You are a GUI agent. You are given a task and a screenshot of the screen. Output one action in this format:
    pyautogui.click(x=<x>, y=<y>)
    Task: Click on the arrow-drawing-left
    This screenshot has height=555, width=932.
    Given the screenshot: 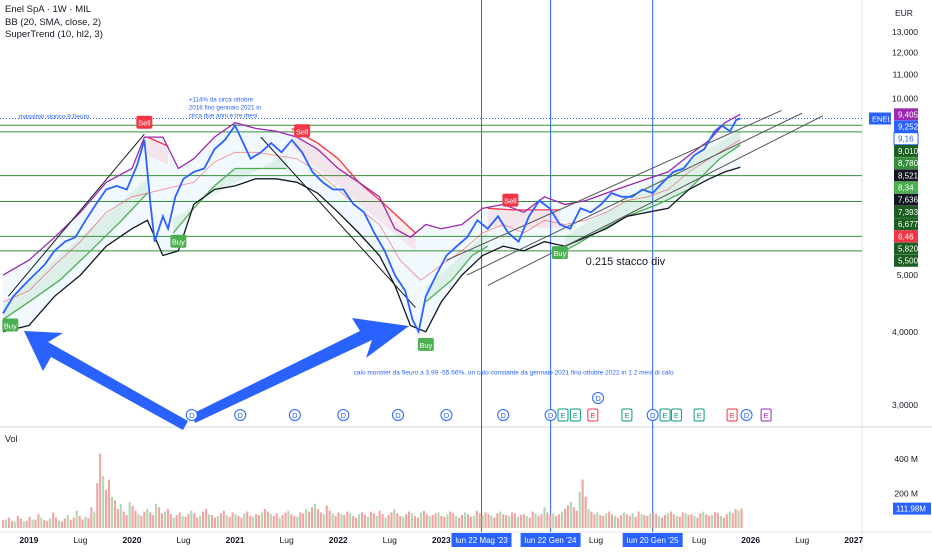 What is the action you would take?
    pyautogui.click(x=106, y=380)
    